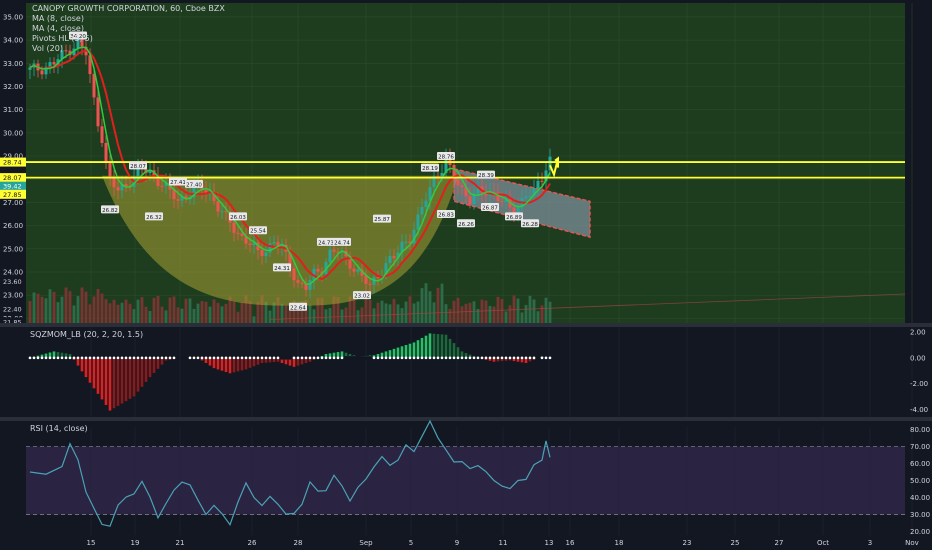  I want to click on pivot-label: 28.07, so click(138, 167).